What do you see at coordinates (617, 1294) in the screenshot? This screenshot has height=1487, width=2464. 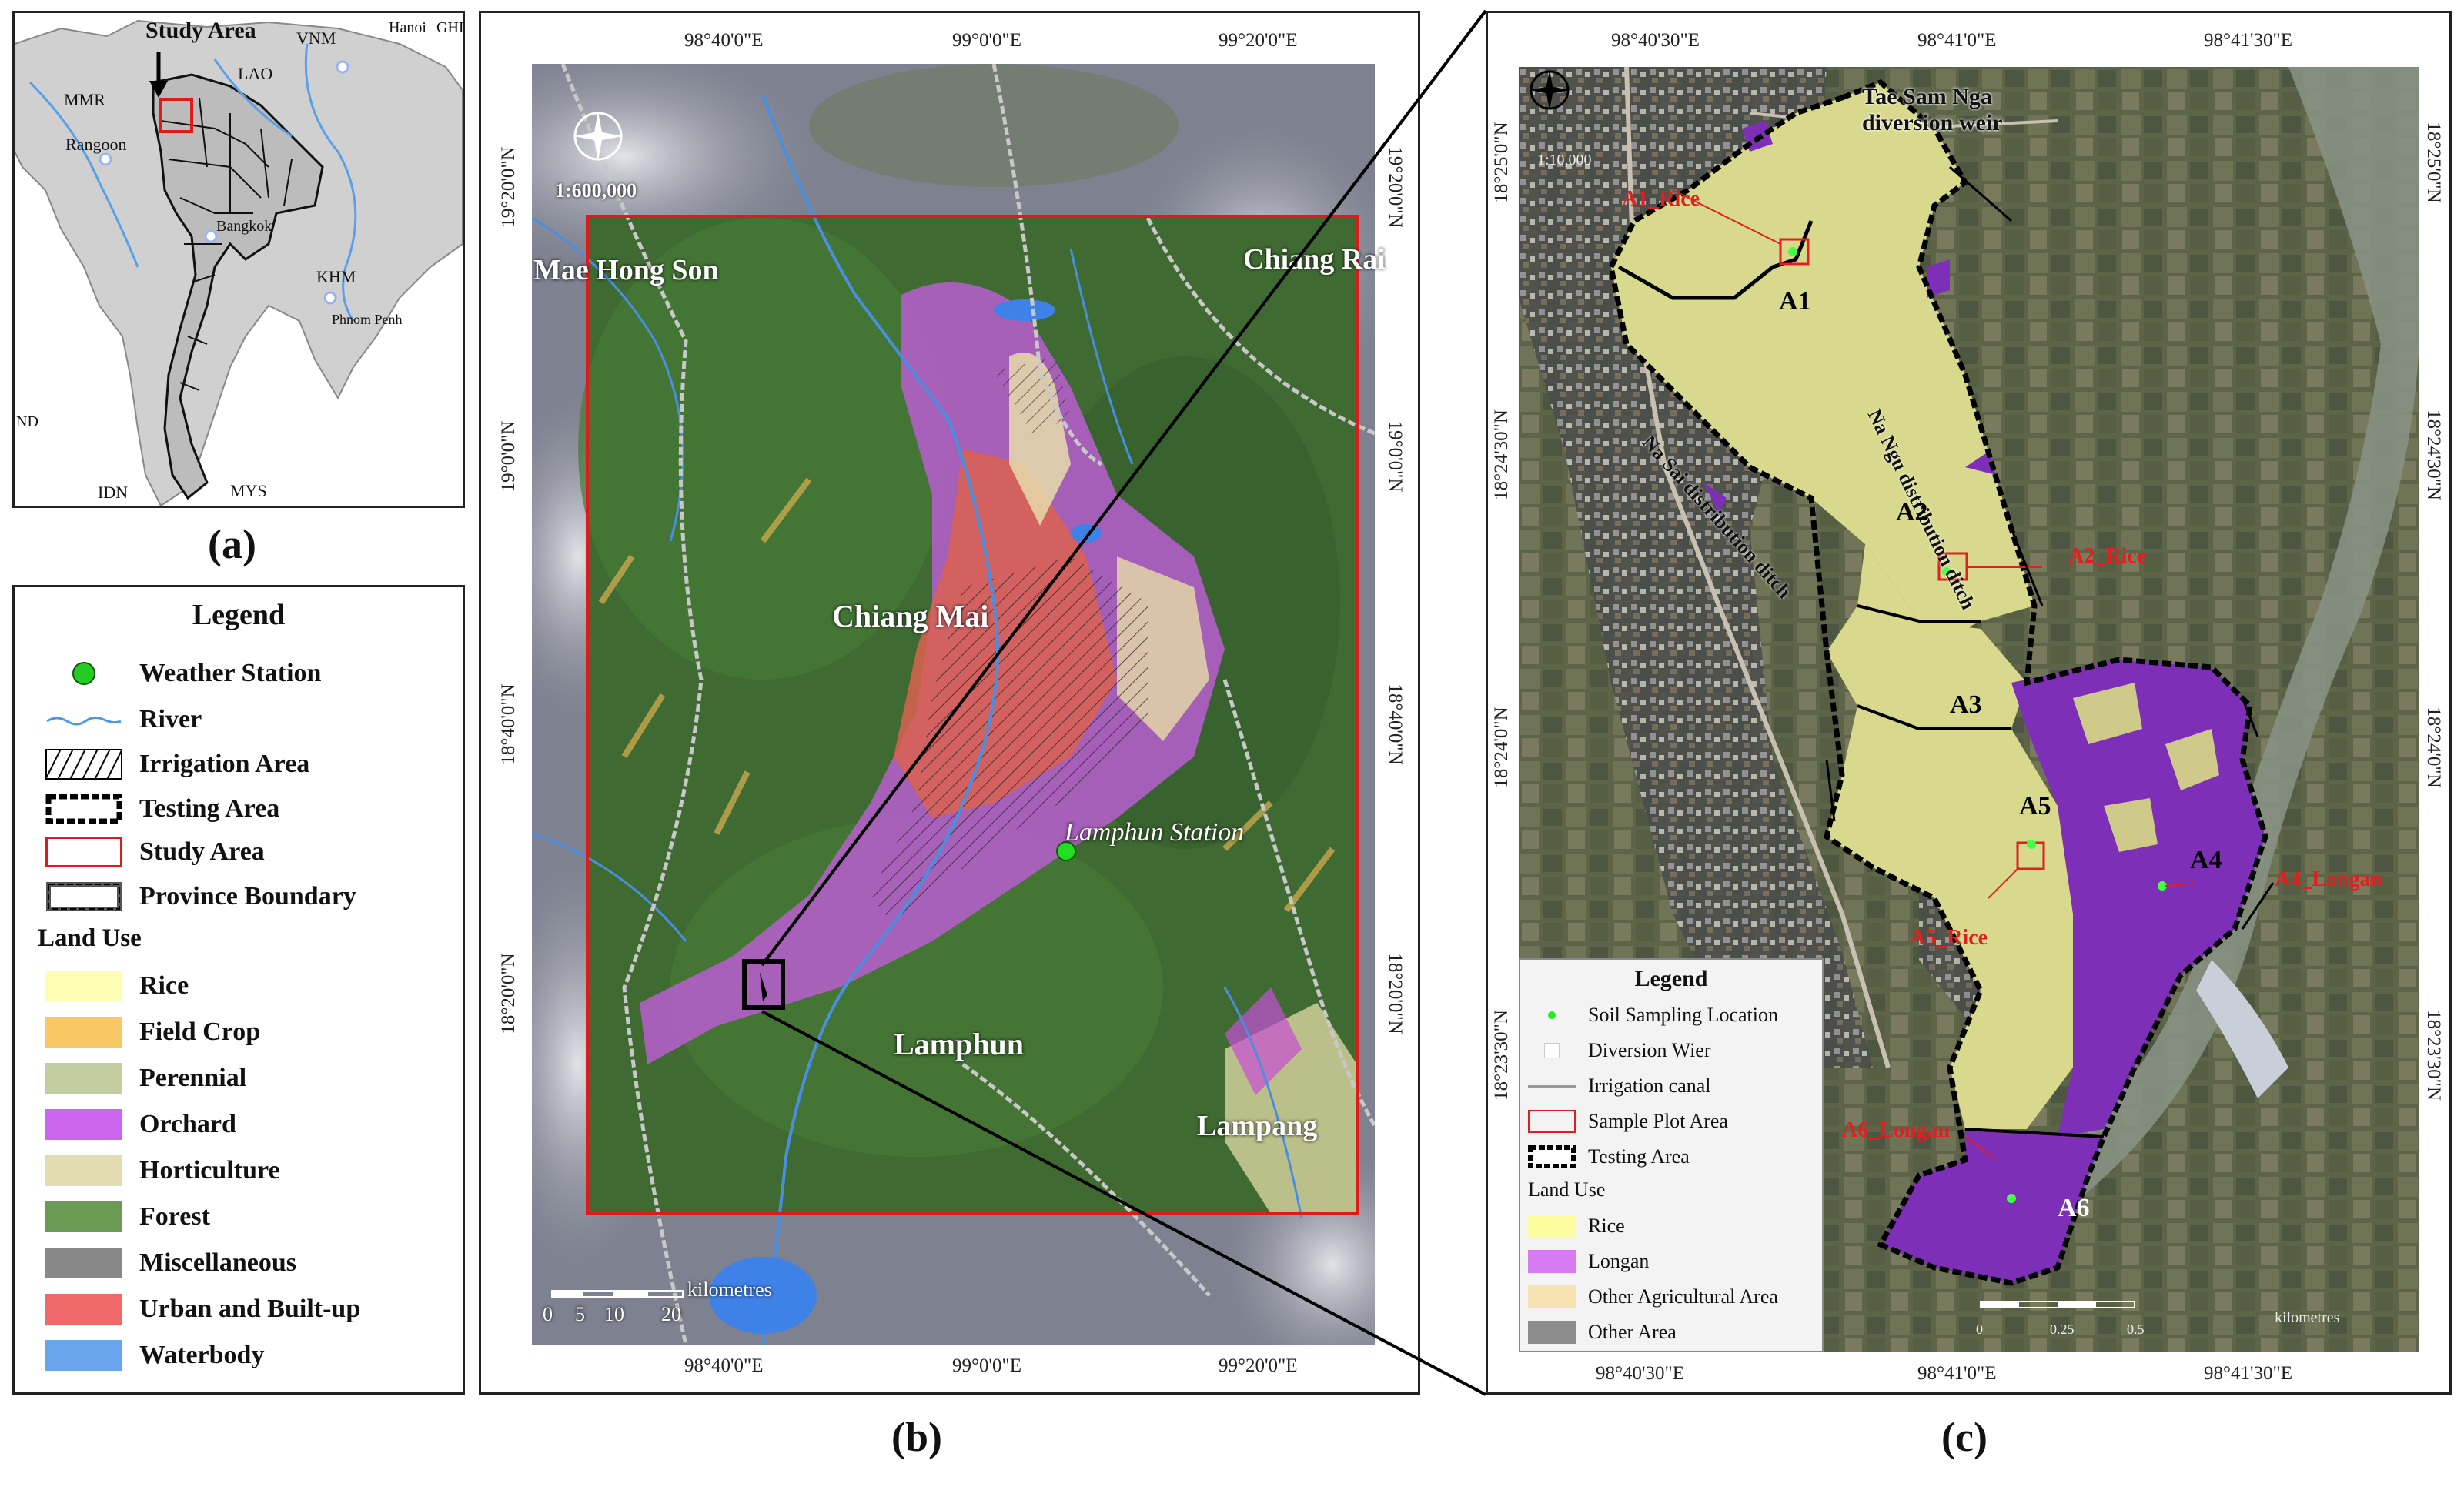 I see `scale-bar-b` at bounding box center [617, 1294].